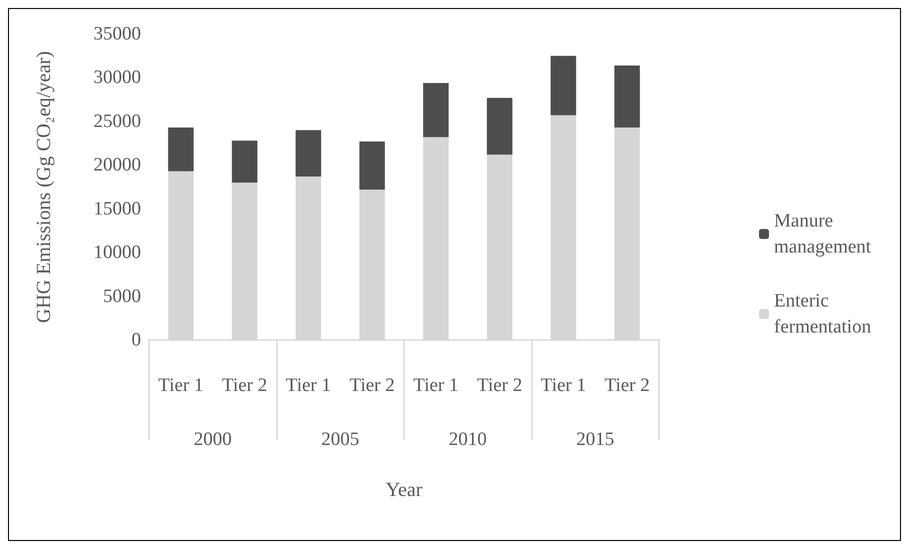 Image resolution: width=909 pixels, height=549 pixels. What do you see at coordinates (122, 296) in the screenshot?
I see `y-tick-label: 5000` at bounding box center [122, 296].